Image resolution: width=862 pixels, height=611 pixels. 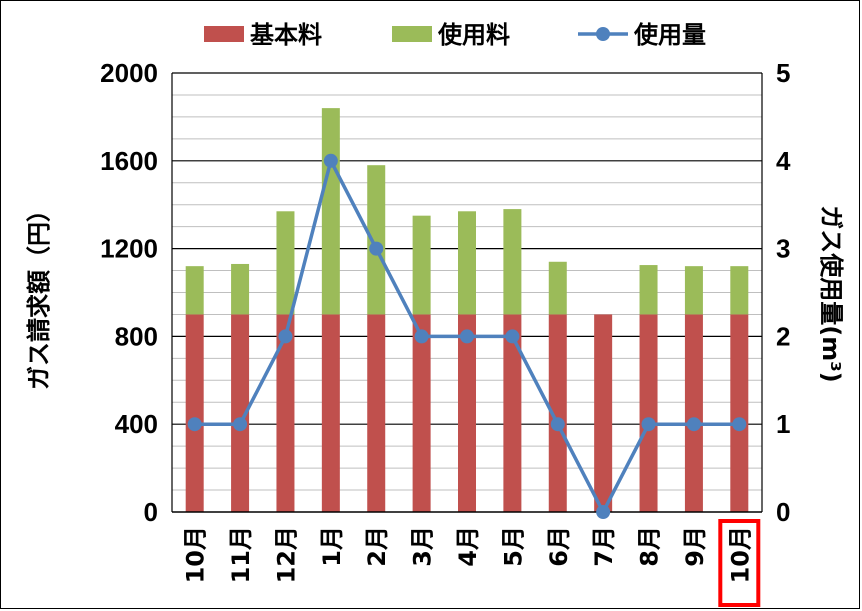 What do you see at coordinates (783, 73) in the screenshot?
I see `y-tick-right: 5` at bounding box center [783, 73].